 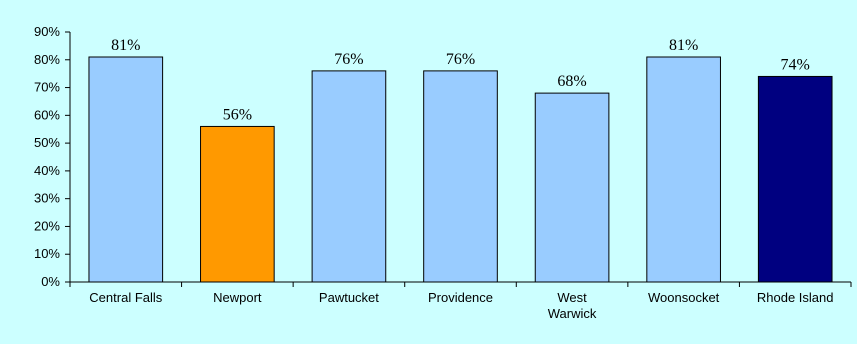 What do you see at coordinates (47, 59) in the screenshot?
I see `y-tick-label: 80%` at bounding box center [47, 59].